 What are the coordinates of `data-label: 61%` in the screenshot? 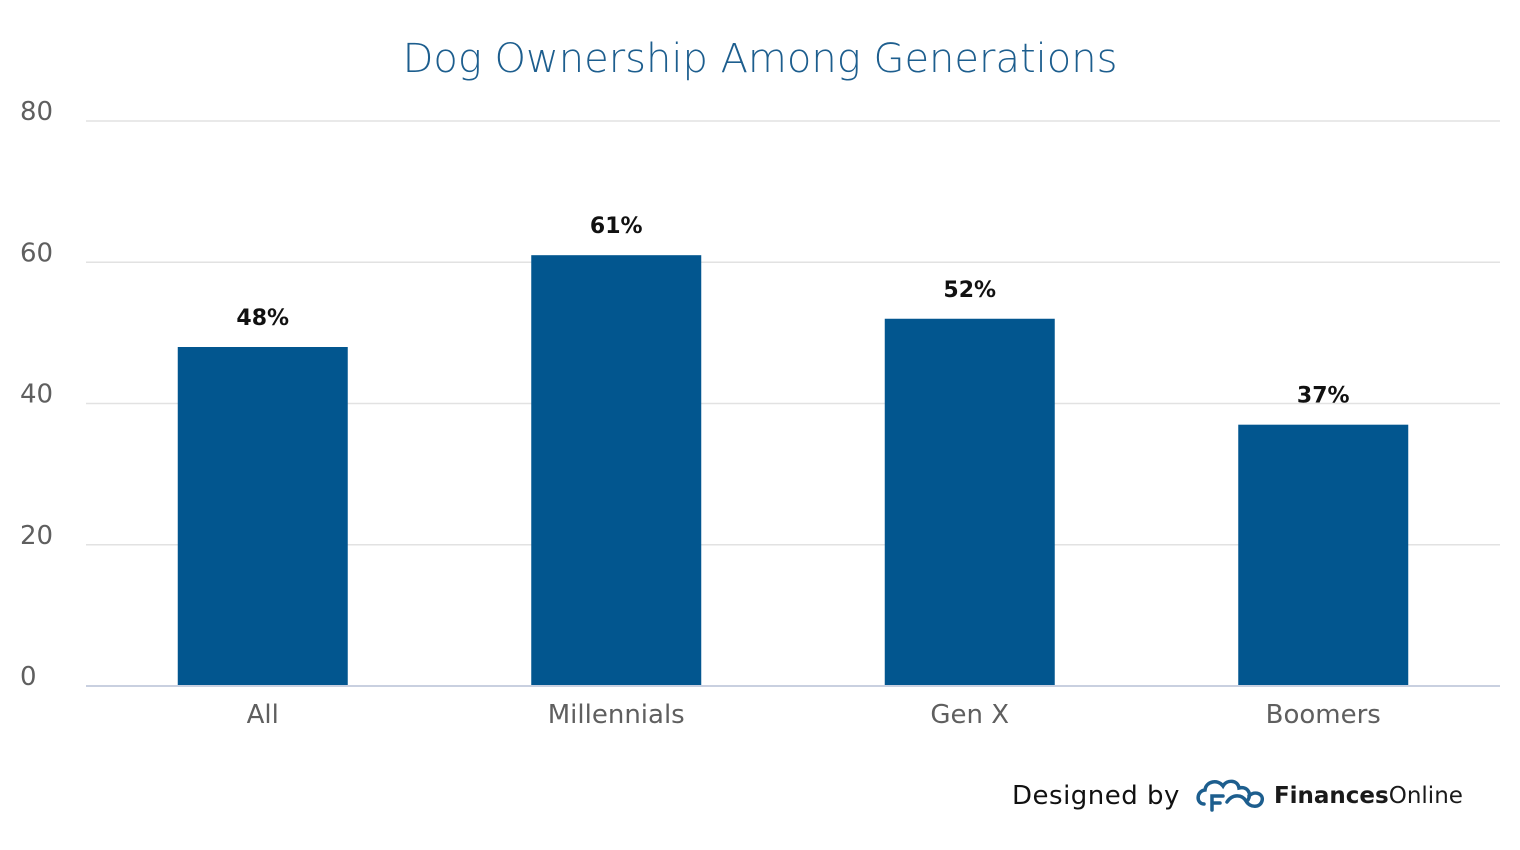 It's located at (616, 226).